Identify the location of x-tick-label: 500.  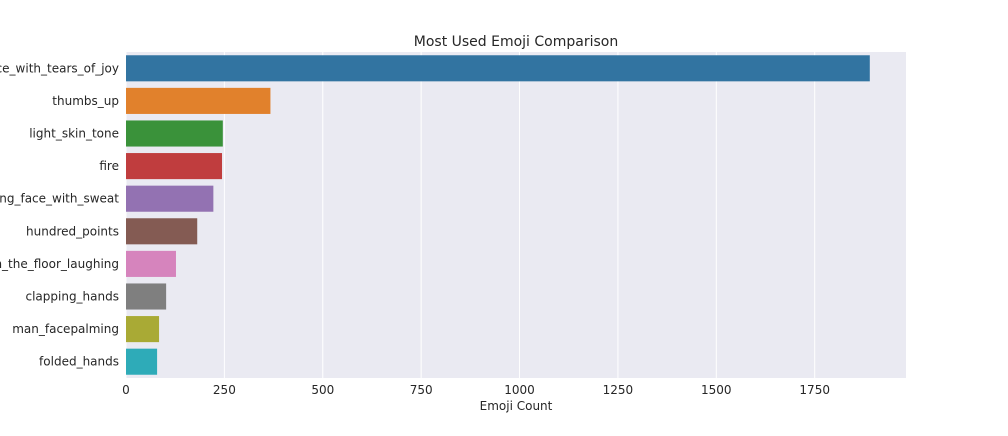
(322, 390).